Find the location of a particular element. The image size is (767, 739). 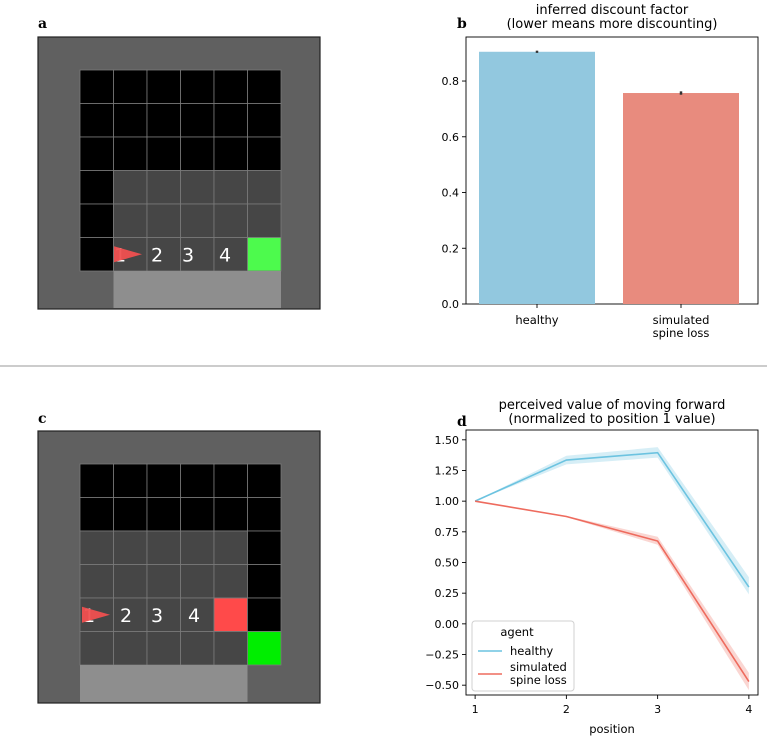

y-tick-label: 0.50 is located at coordinates (447, 563).